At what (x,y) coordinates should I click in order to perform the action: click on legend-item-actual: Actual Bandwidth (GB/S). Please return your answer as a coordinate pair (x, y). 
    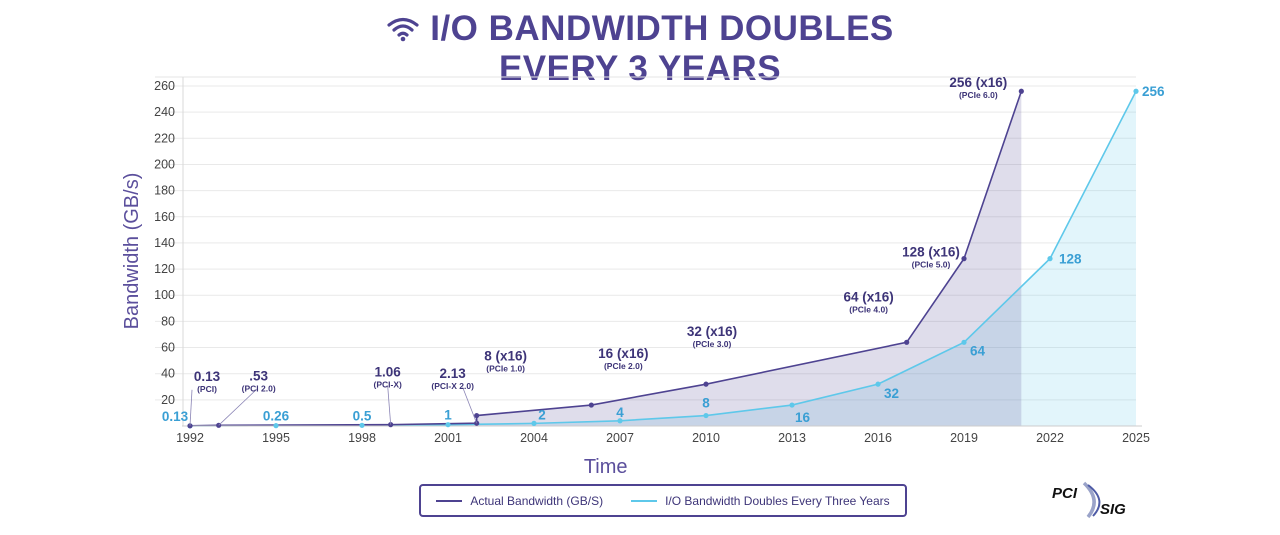
    Looking at the image, I should click on (519, 501).